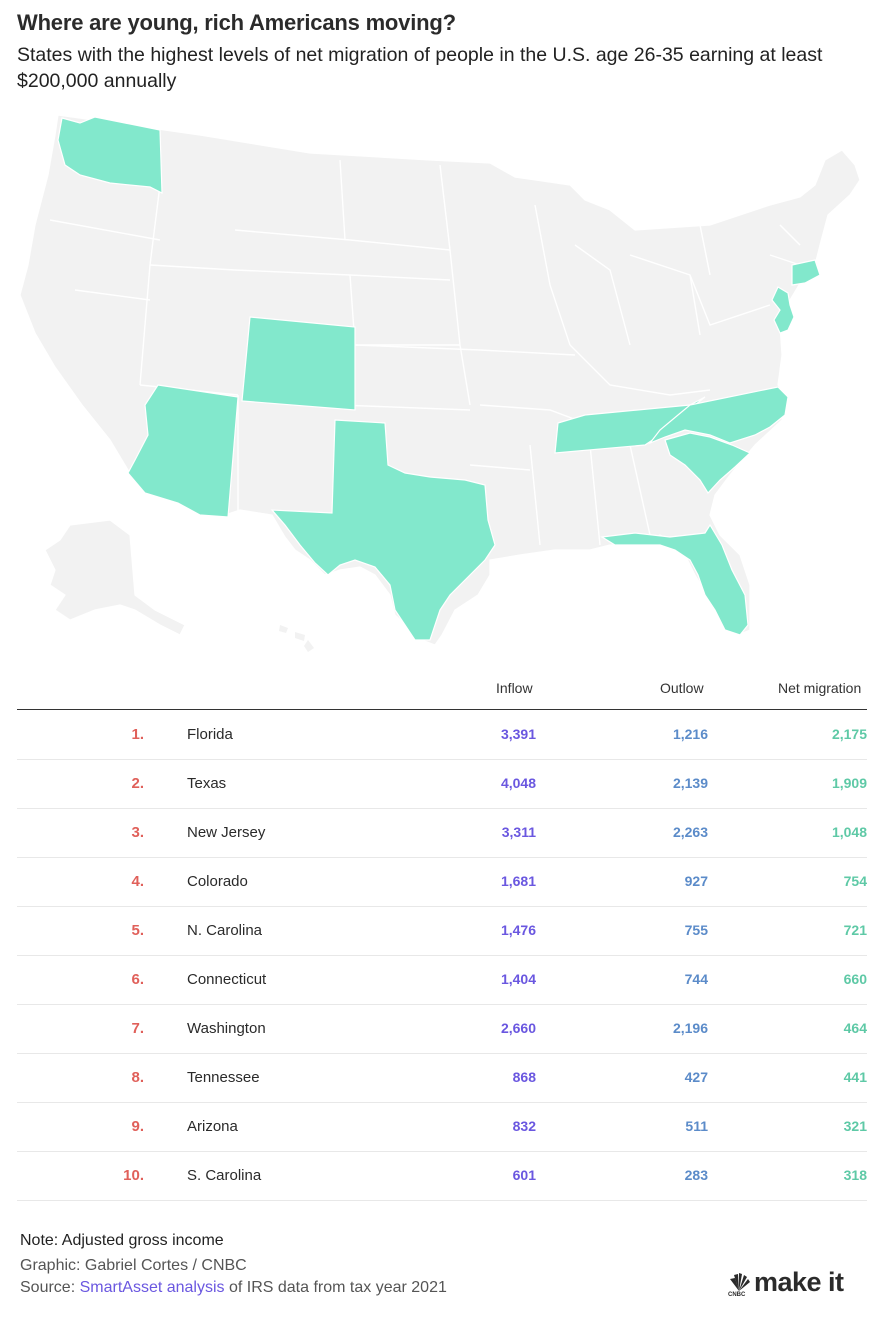 Image resolution: width=891 pixels, height=1330 pixels. I want to click on net-migration-cell: 721, so click(855, 930).